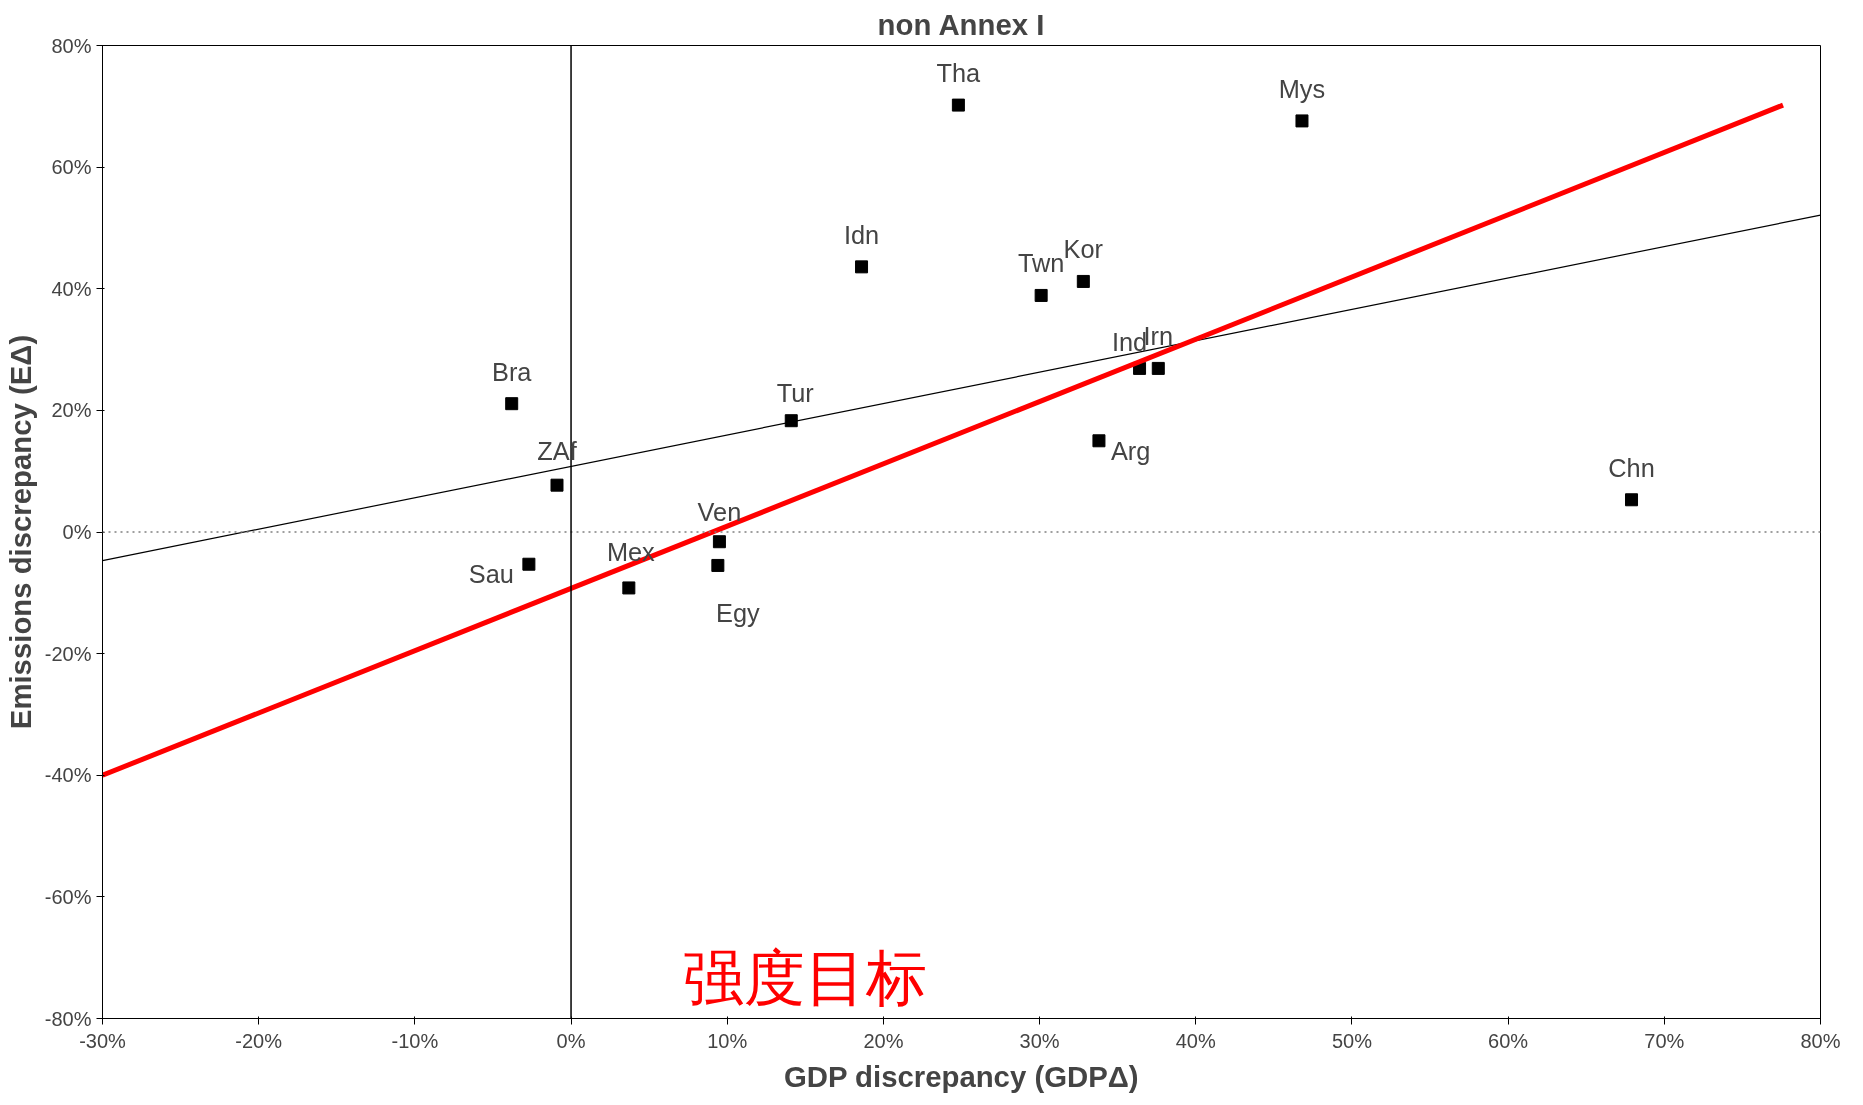  I want to click on annotation: Tha, so click(959, 73).